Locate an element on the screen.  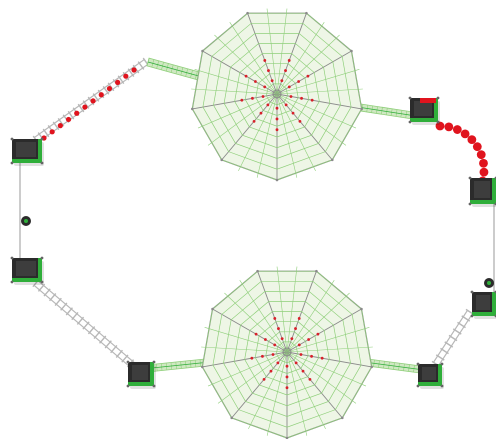
spider-web-net-top is located at coordinates (277, 95).